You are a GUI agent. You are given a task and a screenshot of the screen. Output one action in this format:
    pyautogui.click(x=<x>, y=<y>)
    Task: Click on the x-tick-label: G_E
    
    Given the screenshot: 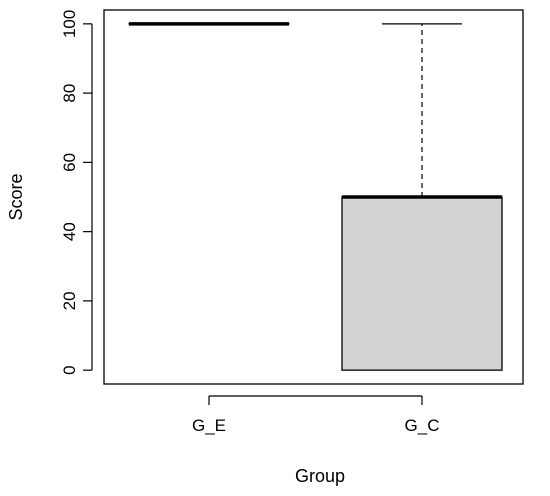 What is the action you would take?
    pyautogui.click(x=209, y=425)
    